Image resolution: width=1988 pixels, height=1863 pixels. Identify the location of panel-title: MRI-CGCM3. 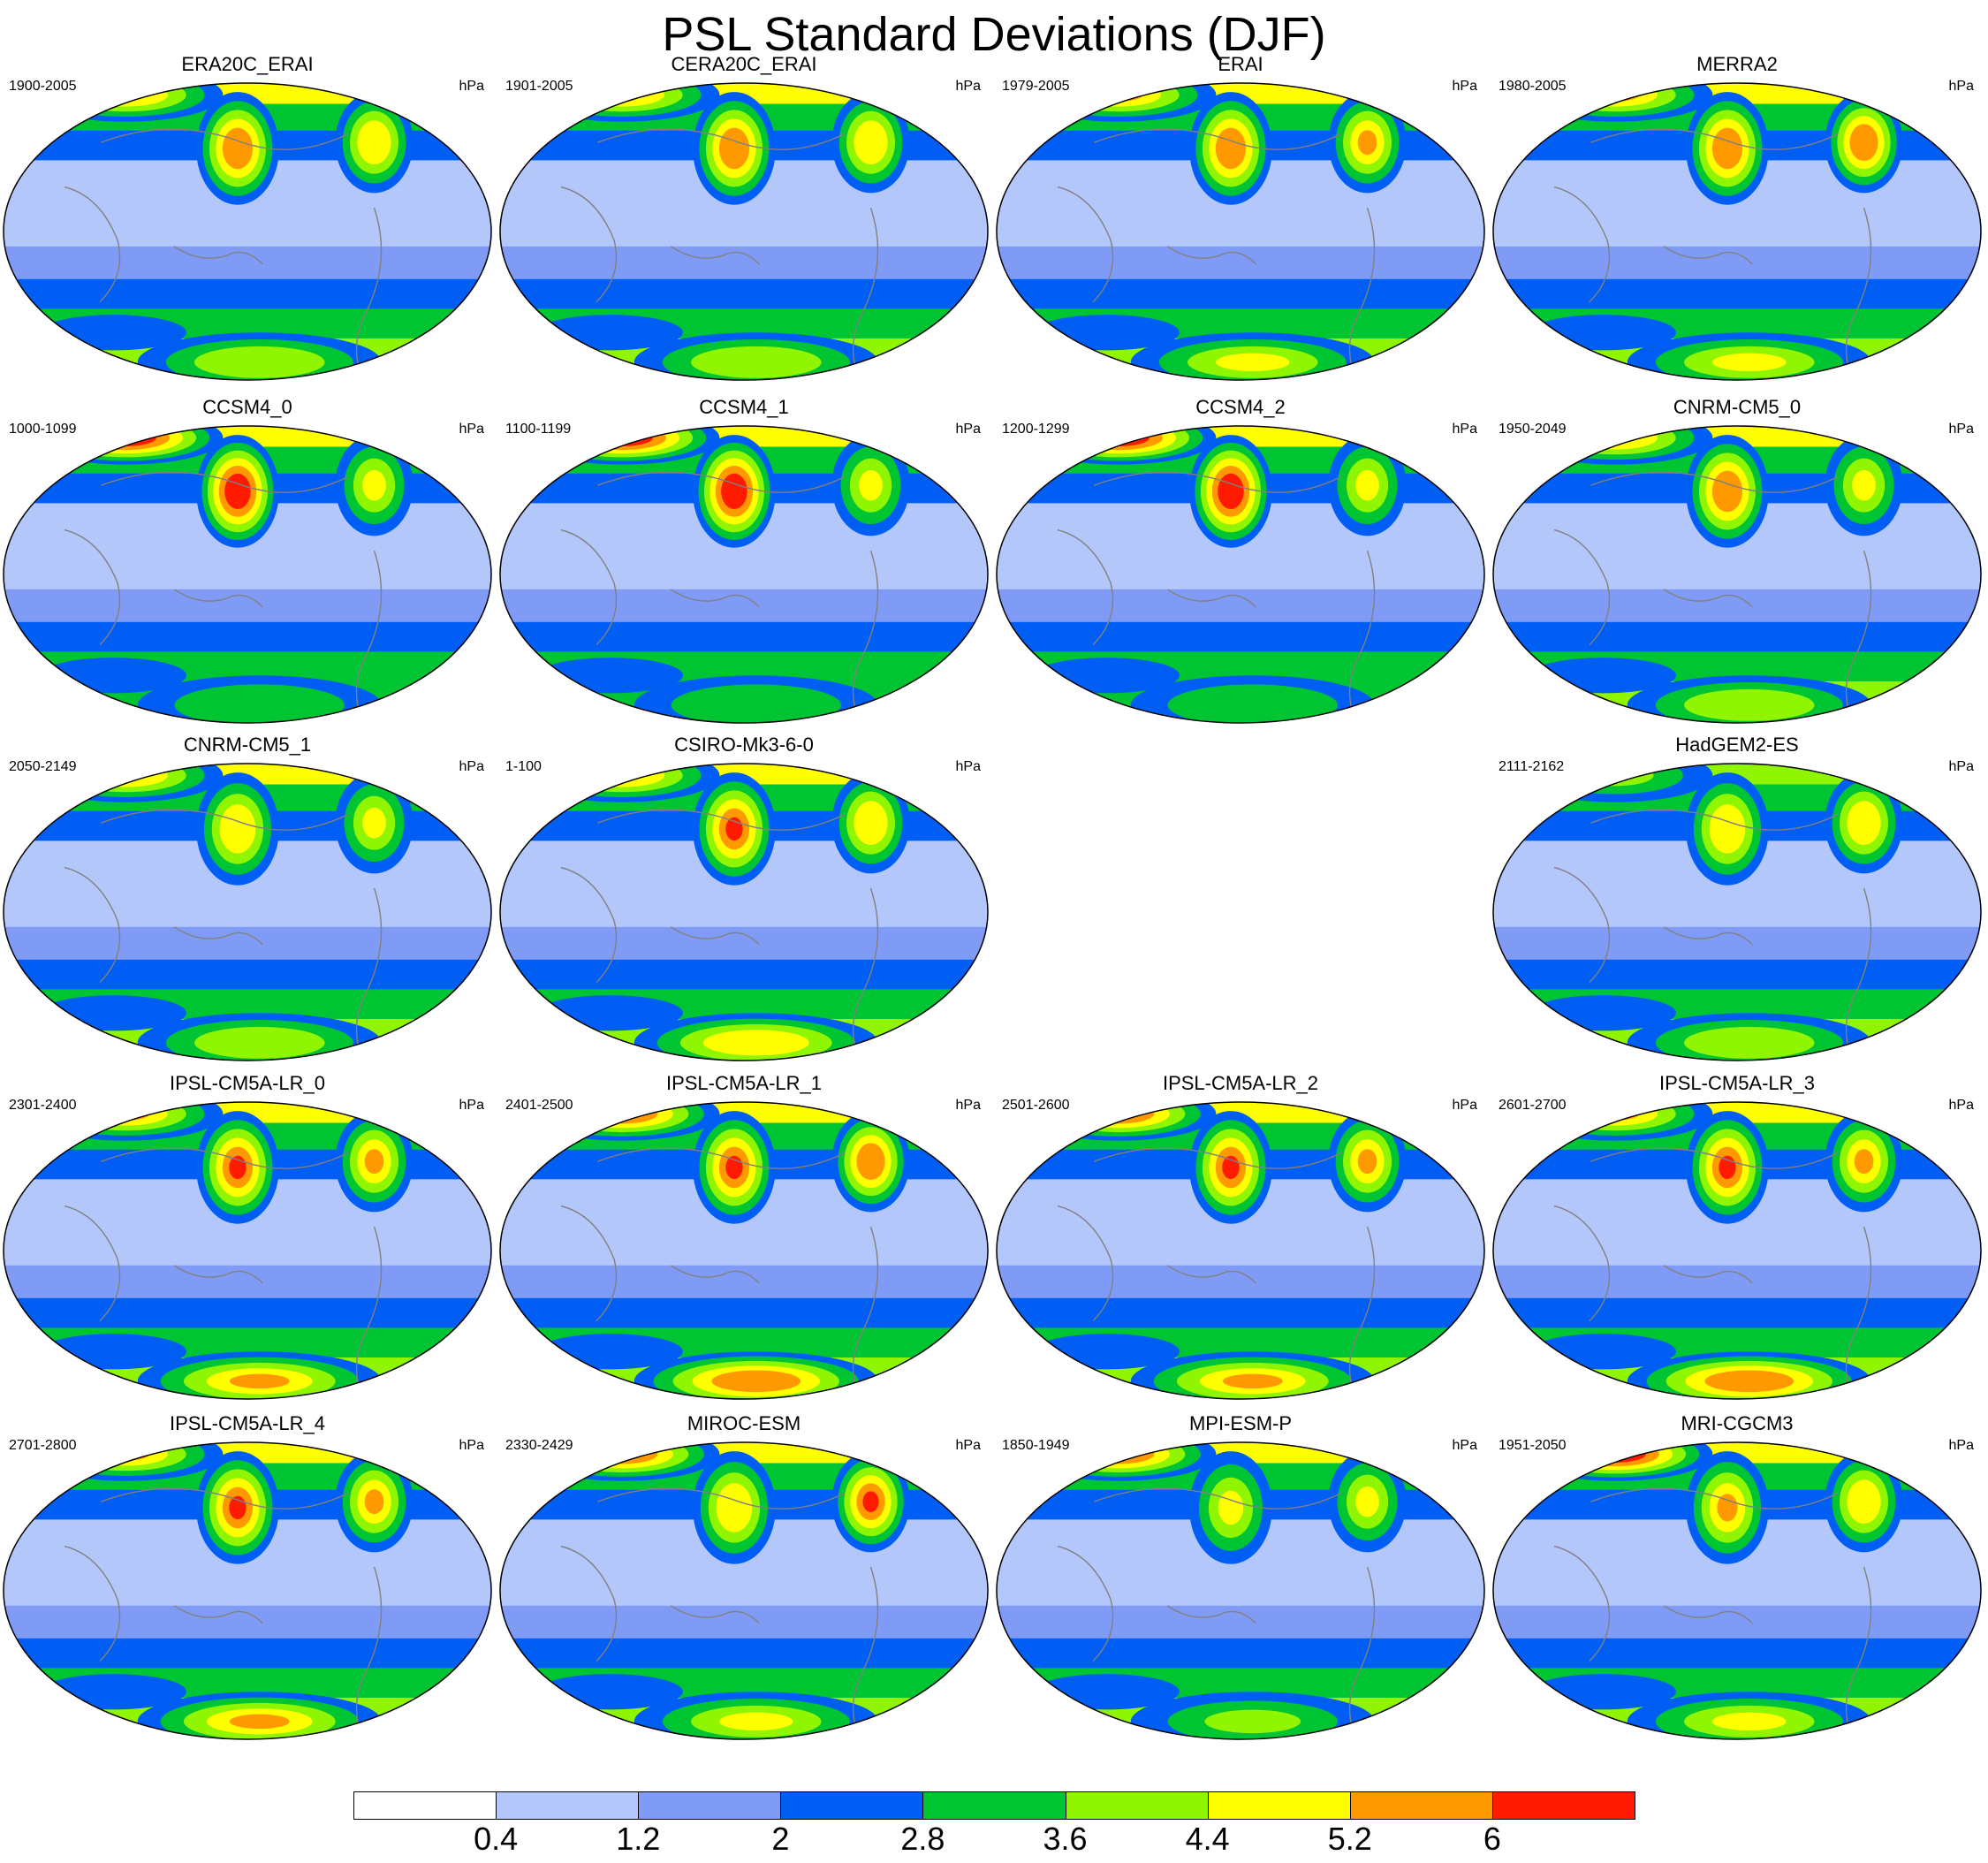
(1737, 1423).